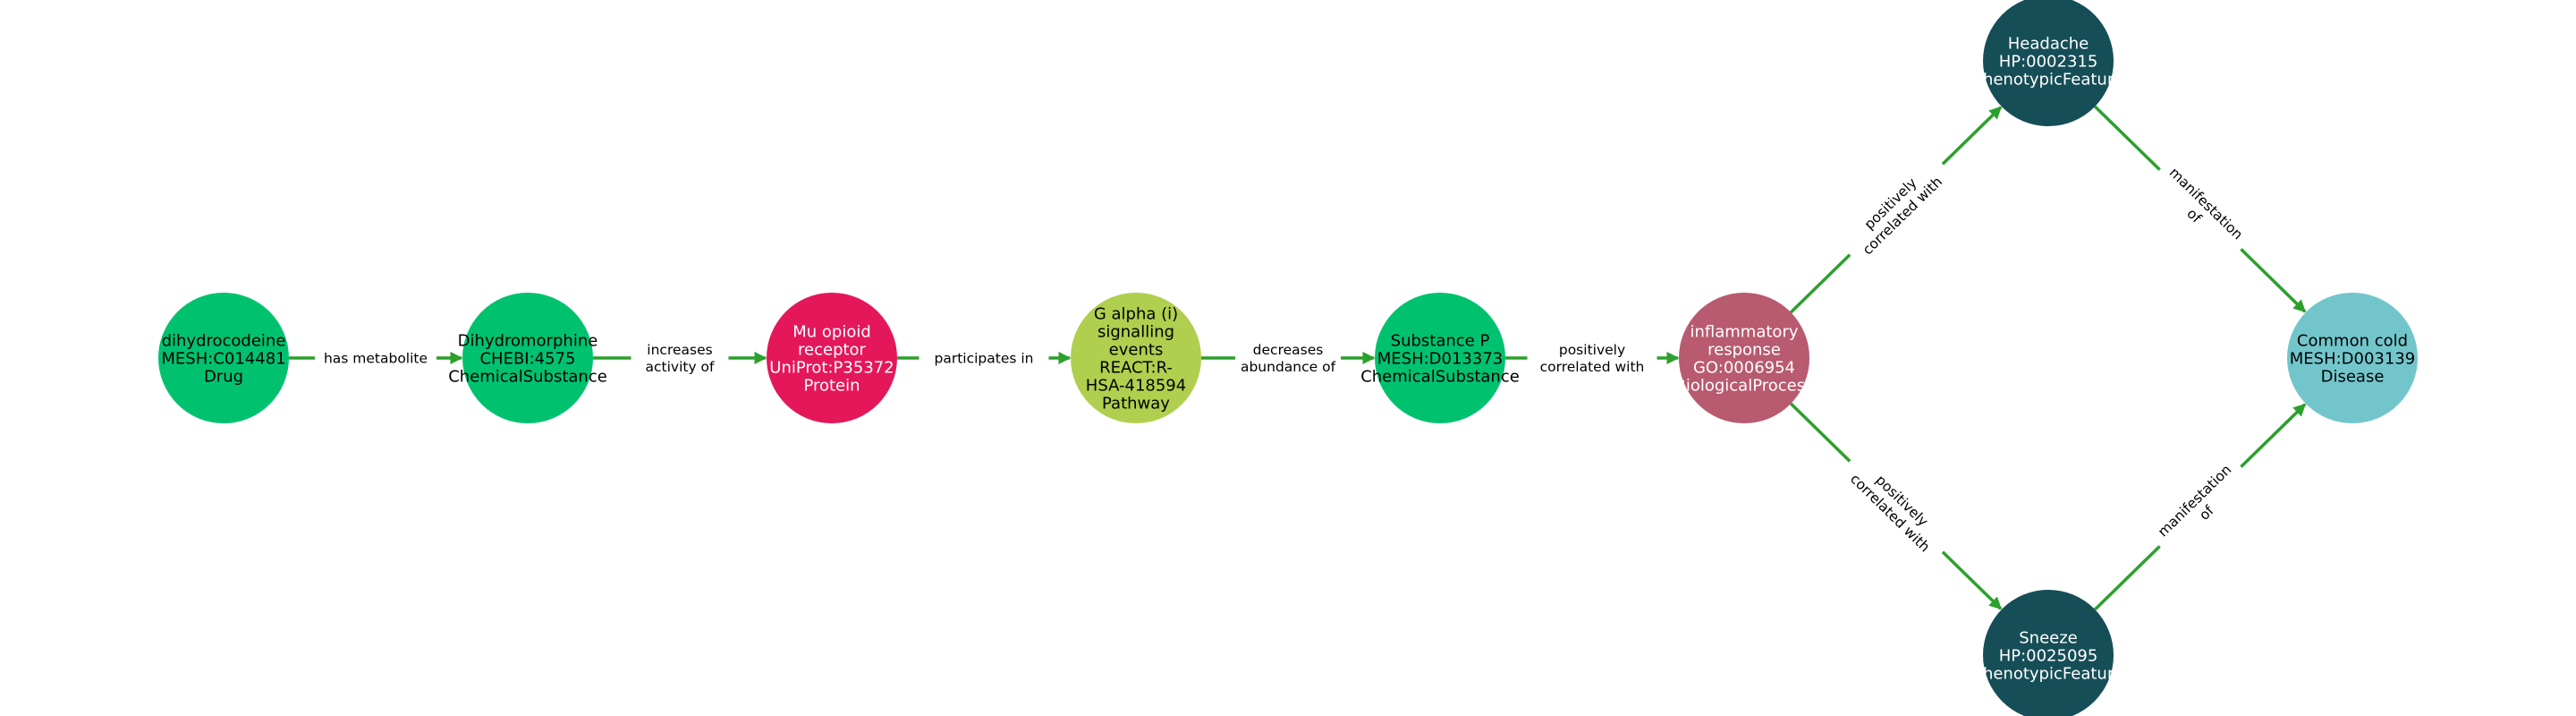  Describe the element at coordinates (1744, 350) in the screenshot. I see `node-label-line: response` at that location.